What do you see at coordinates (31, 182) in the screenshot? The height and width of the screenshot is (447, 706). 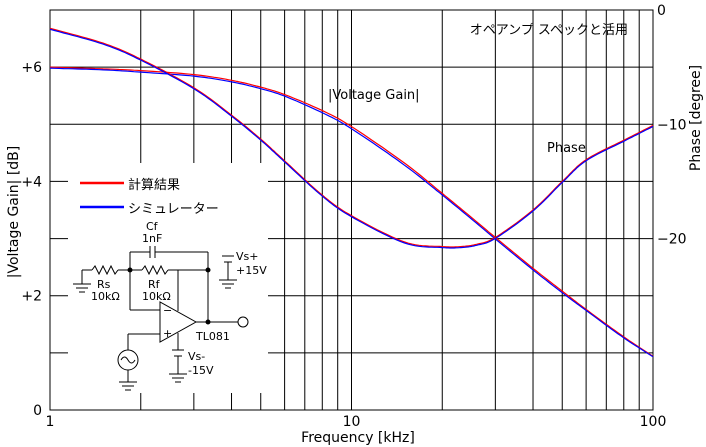 I see `y-left-tick-label: +4` at bounding box center [31, 182].